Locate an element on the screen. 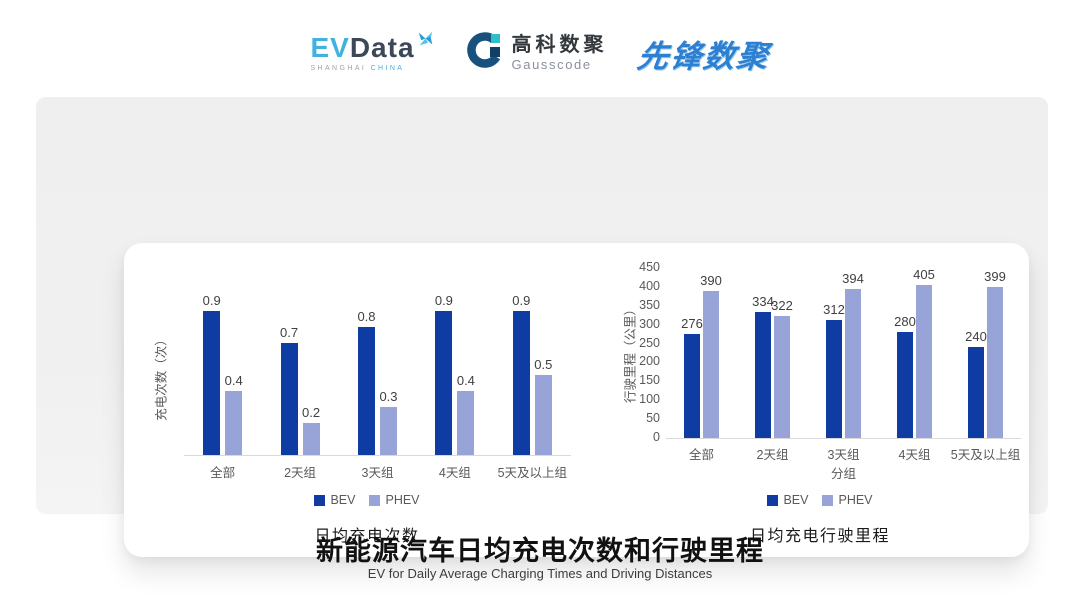  bar-value-label: 0.5 is located at coordinates (543, 364).